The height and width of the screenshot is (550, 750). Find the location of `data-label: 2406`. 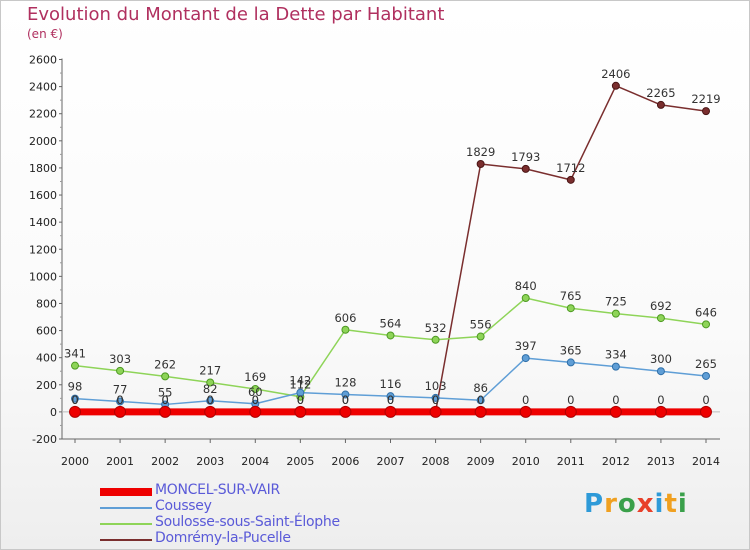

data-label: 2406 is located at coordinates (615, 74).